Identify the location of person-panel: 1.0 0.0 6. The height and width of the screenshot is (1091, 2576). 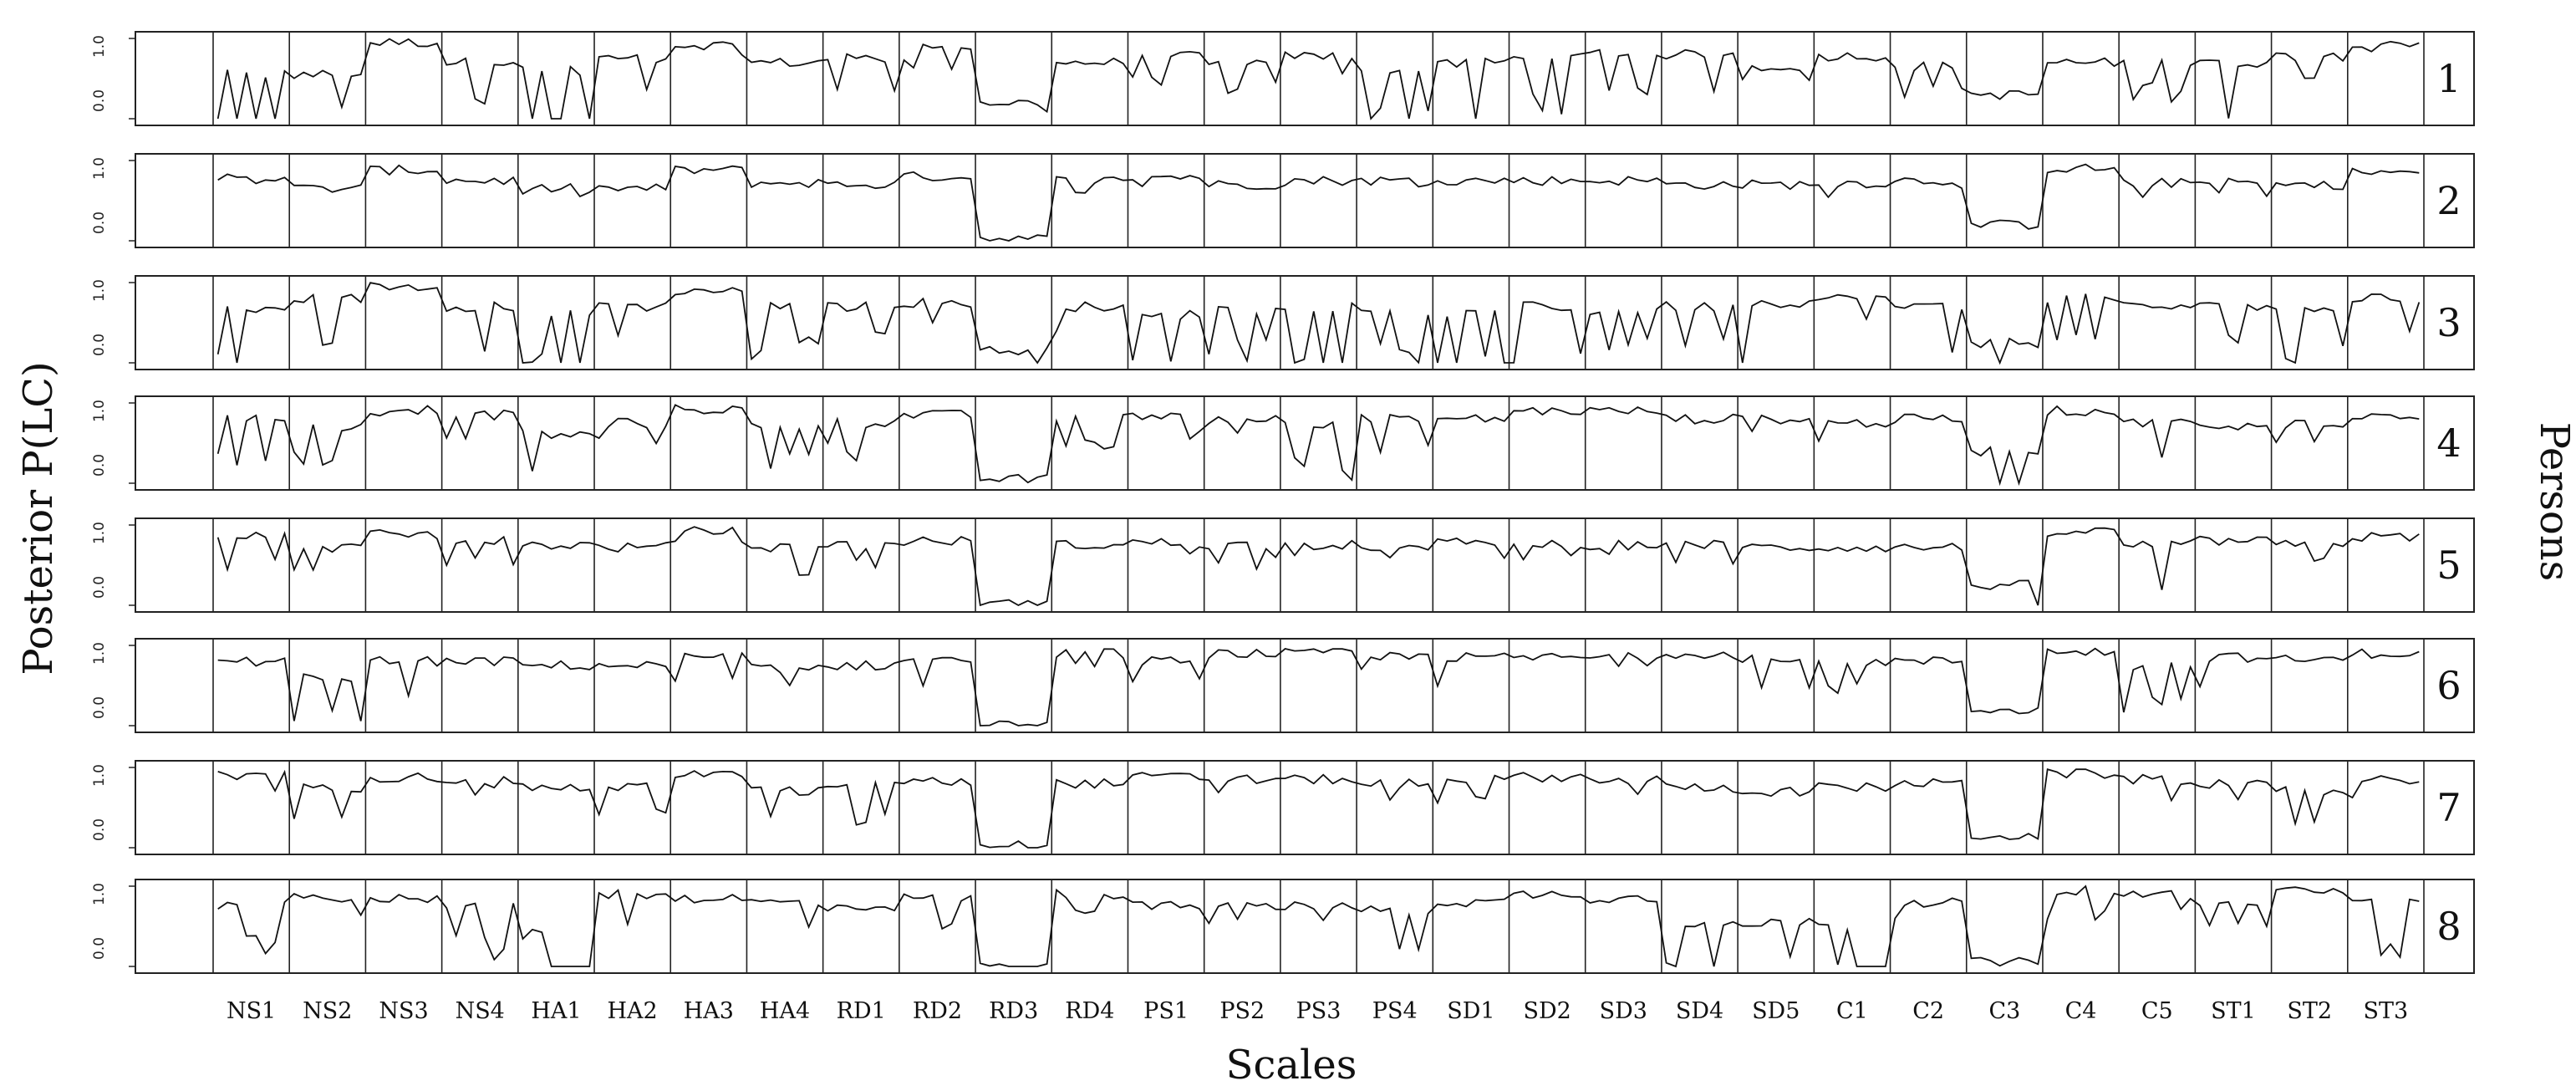
(1283, 685).